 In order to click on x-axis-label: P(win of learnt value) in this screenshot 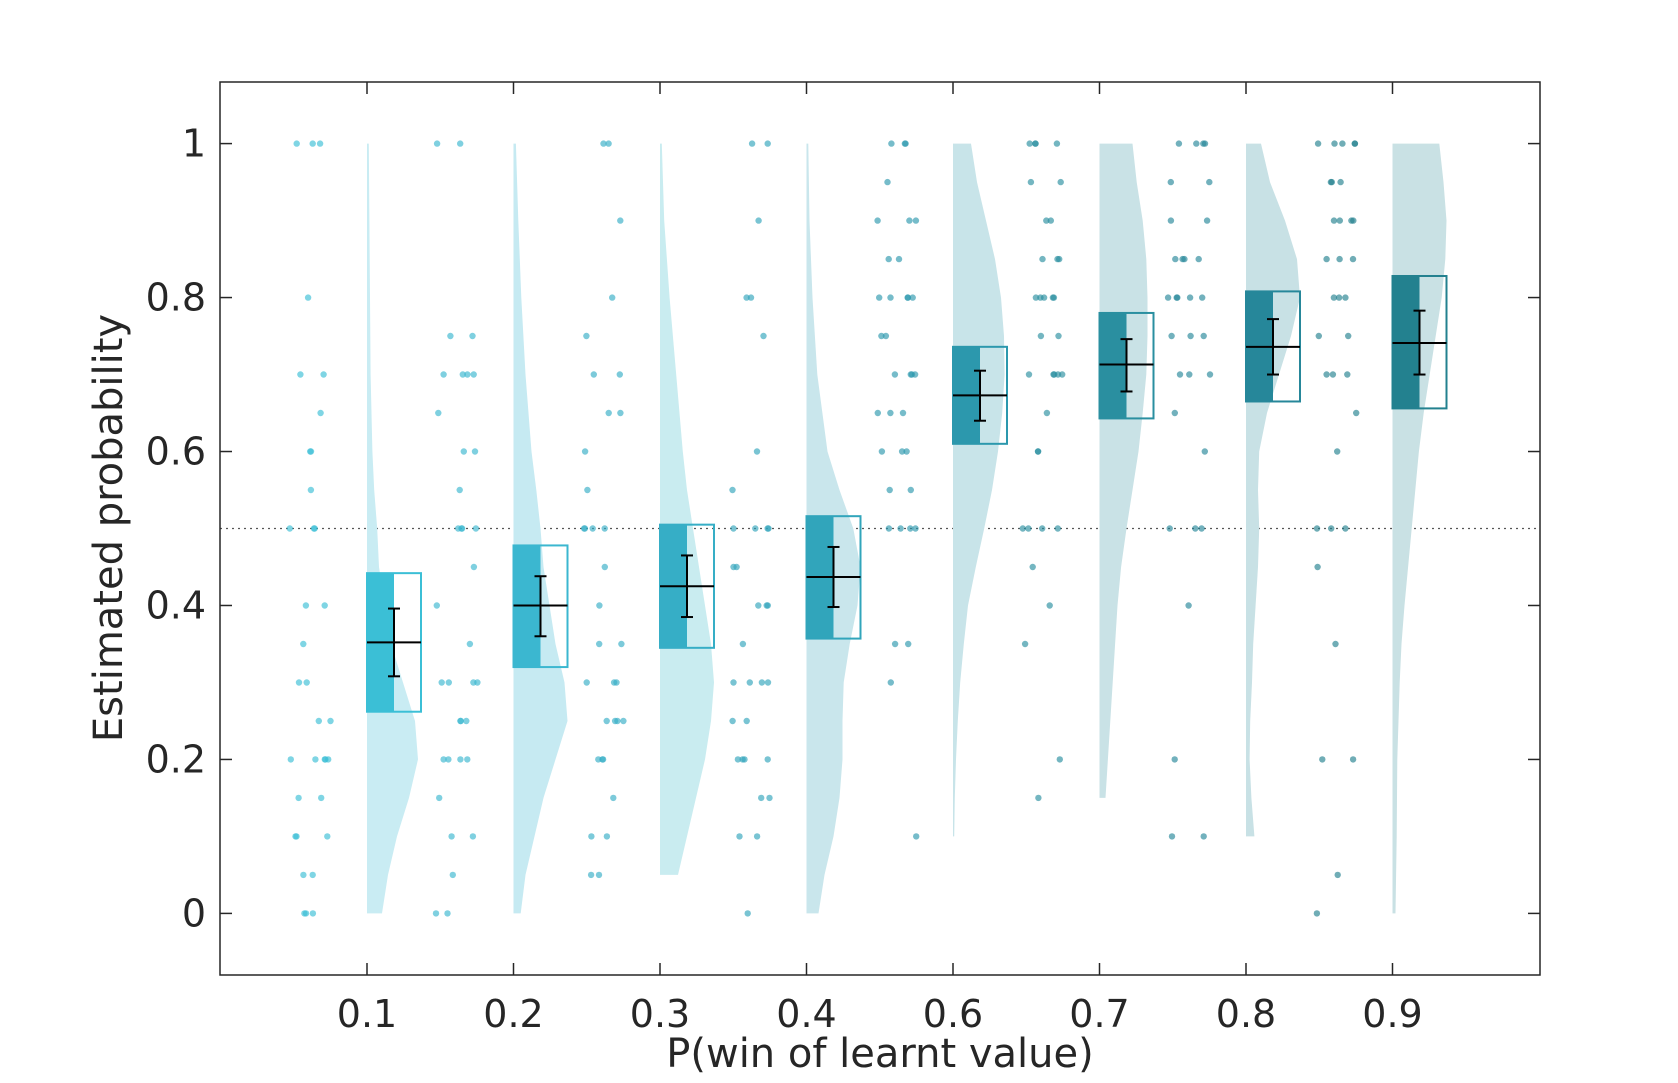, I will do `click(879, 1054)`.